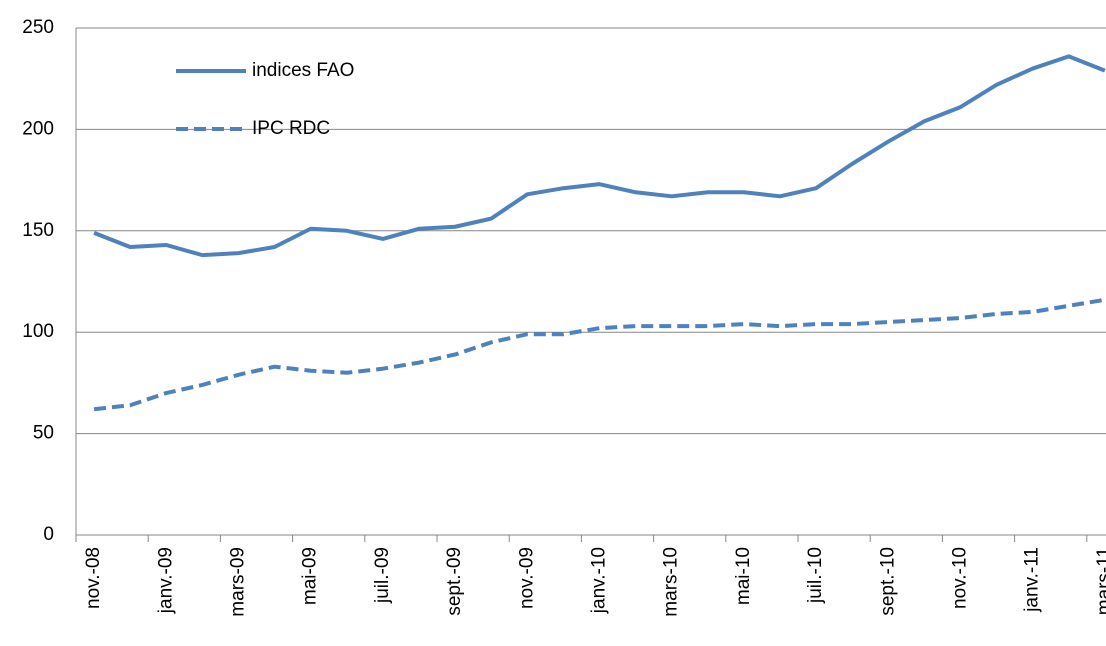 The image size is (1106, 646). What do you see at coordinates (303, 70) in the screenshot?
I see `legend-label: indices FAO` at bounding box center [303, 70].